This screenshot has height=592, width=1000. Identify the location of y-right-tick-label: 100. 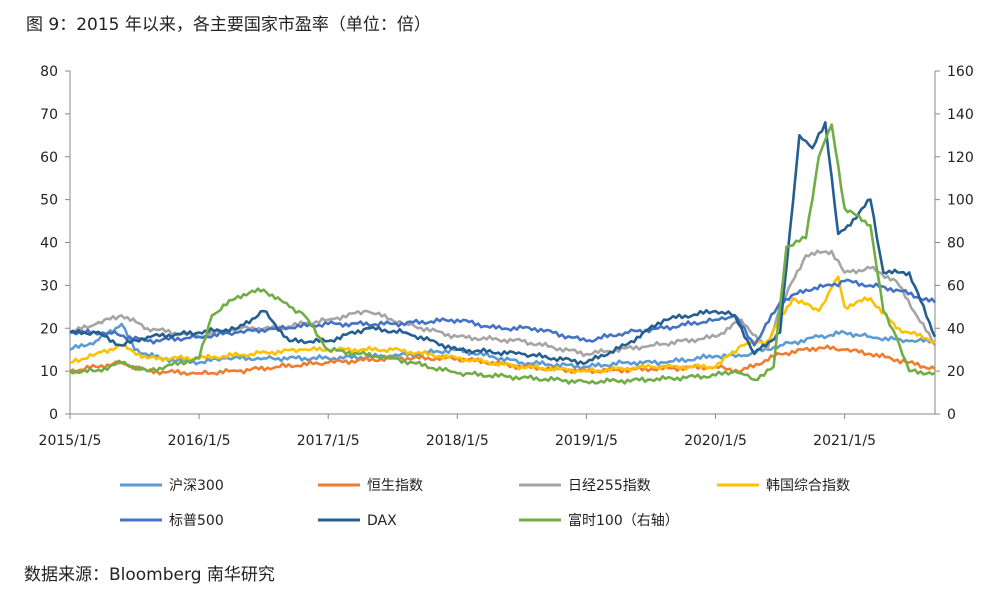
(960, 201).